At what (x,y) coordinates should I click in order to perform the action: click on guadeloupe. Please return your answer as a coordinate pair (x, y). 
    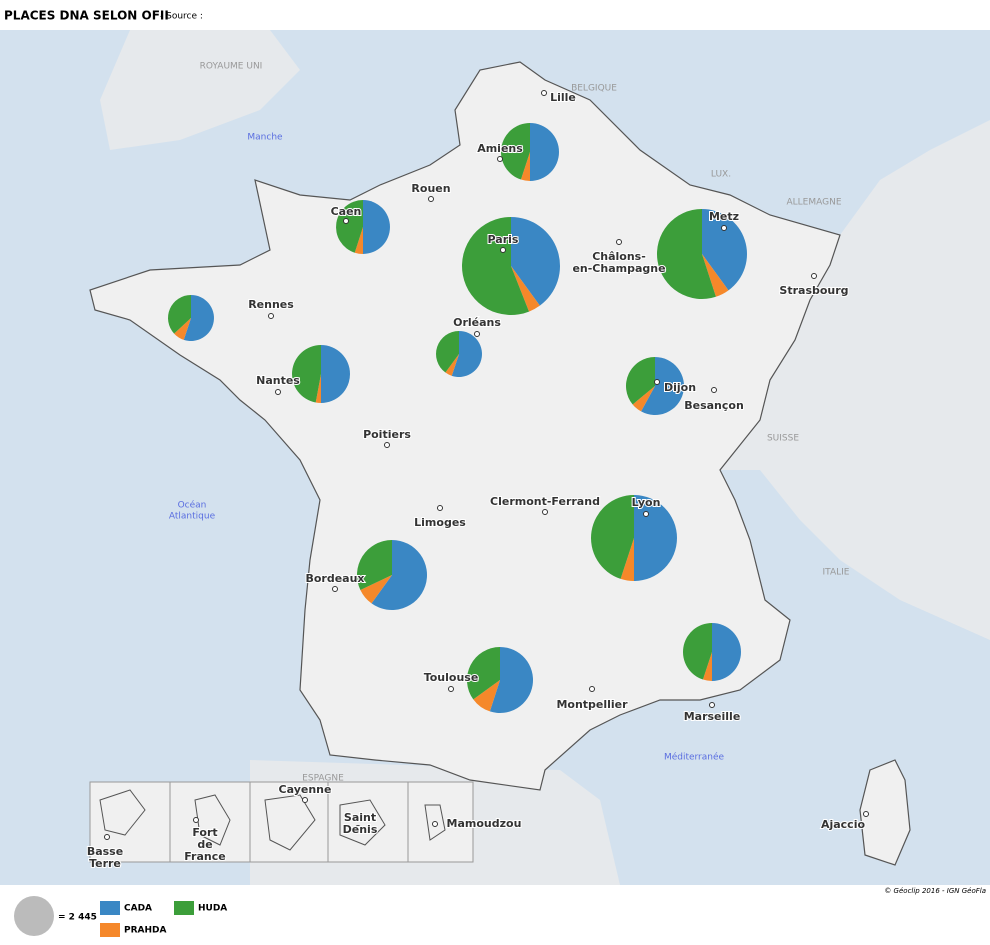
    Looking at the image, I should click on (122, 812).